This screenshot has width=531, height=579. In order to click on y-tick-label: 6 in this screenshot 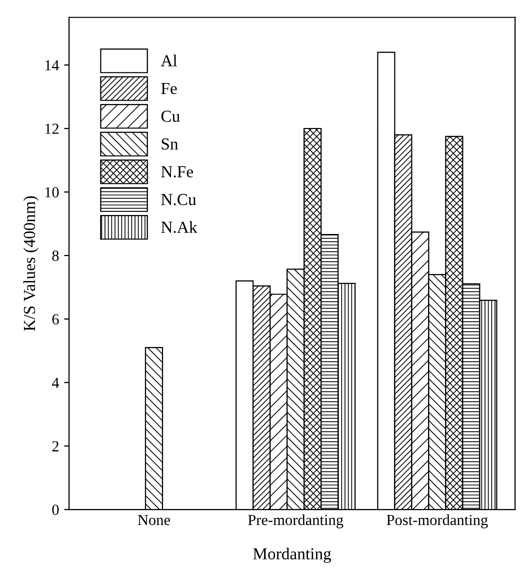, I will do `click(55, 319)`.